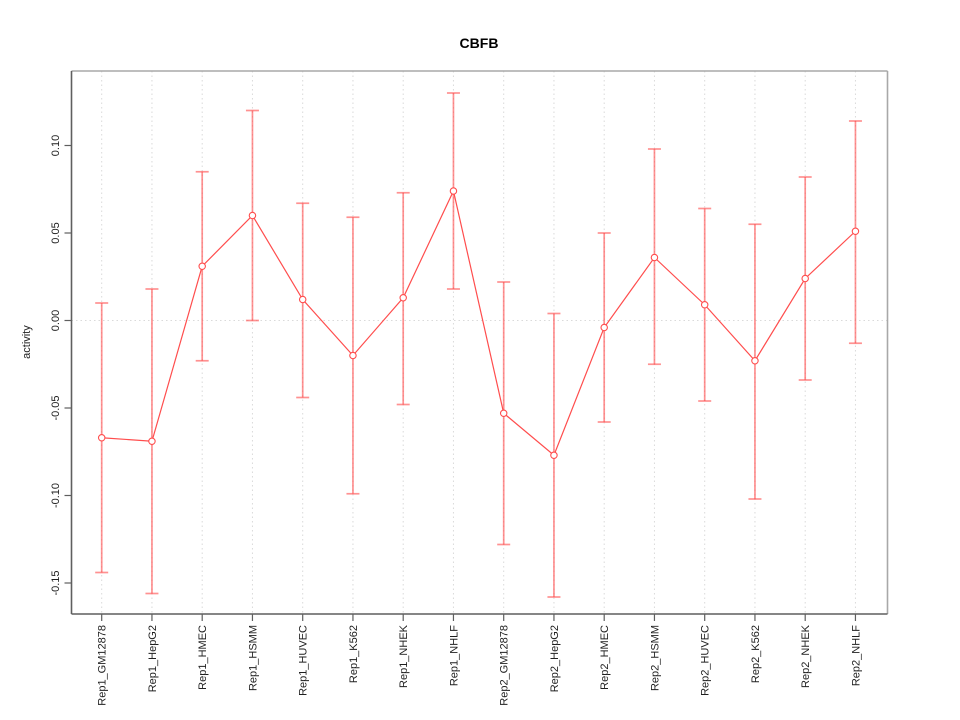 The height and width of the screenshot is (720, 960). I want to click on chart-title: CBFB, so click(479, 43).